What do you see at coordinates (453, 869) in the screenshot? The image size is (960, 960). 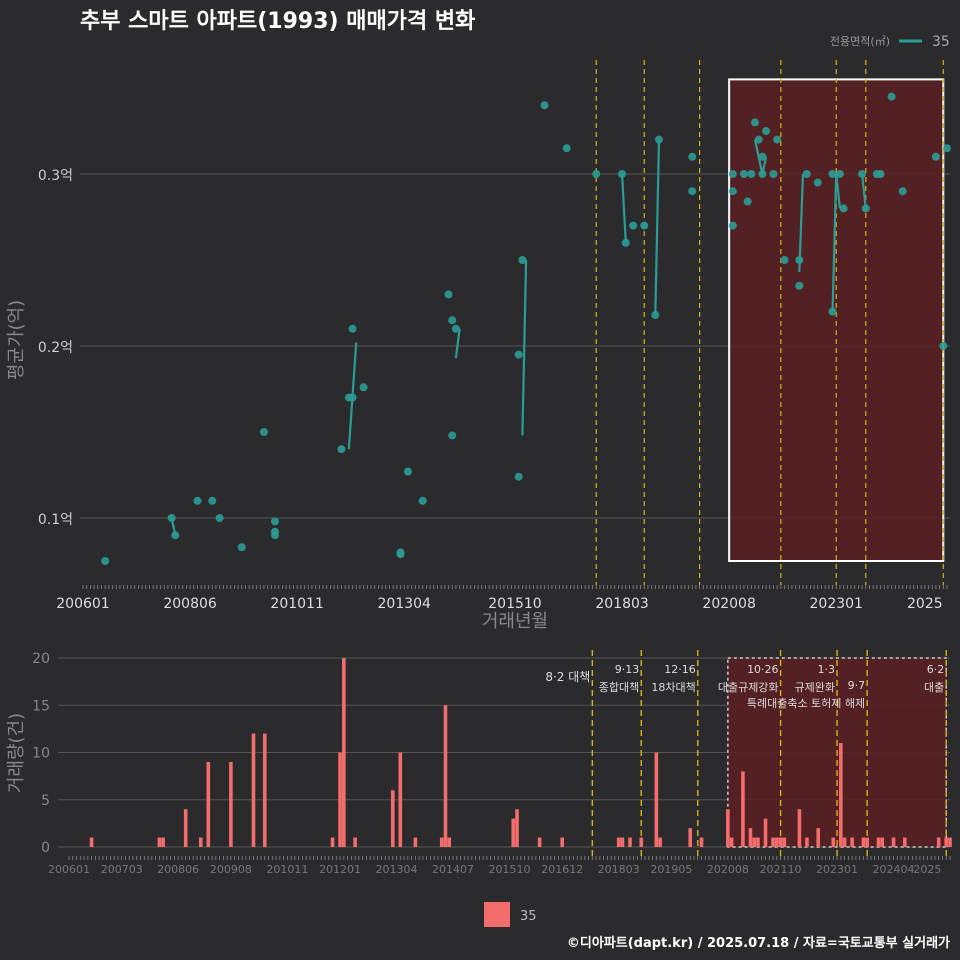 I see `volume-x-tick-label: 201407` at bounding box center [453, 869].